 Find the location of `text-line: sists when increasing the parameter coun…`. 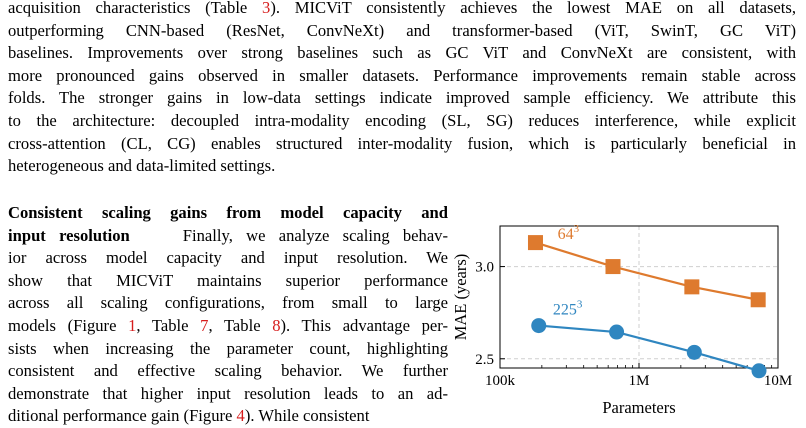

text-line: sists when increasing the parameter coun… is located at coordinates (228, 348).